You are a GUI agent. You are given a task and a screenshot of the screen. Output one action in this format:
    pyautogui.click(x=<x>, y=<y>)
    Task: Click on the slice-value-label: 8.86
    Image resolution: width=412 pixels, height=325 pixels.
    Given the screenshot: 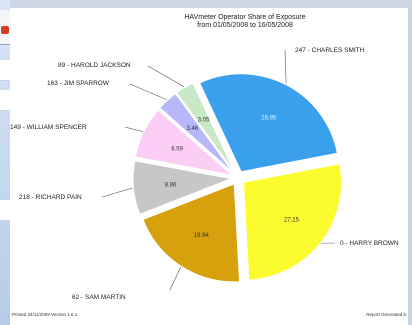 What is the action you would take?
    pyautogui.click(x=171, y=185)
    